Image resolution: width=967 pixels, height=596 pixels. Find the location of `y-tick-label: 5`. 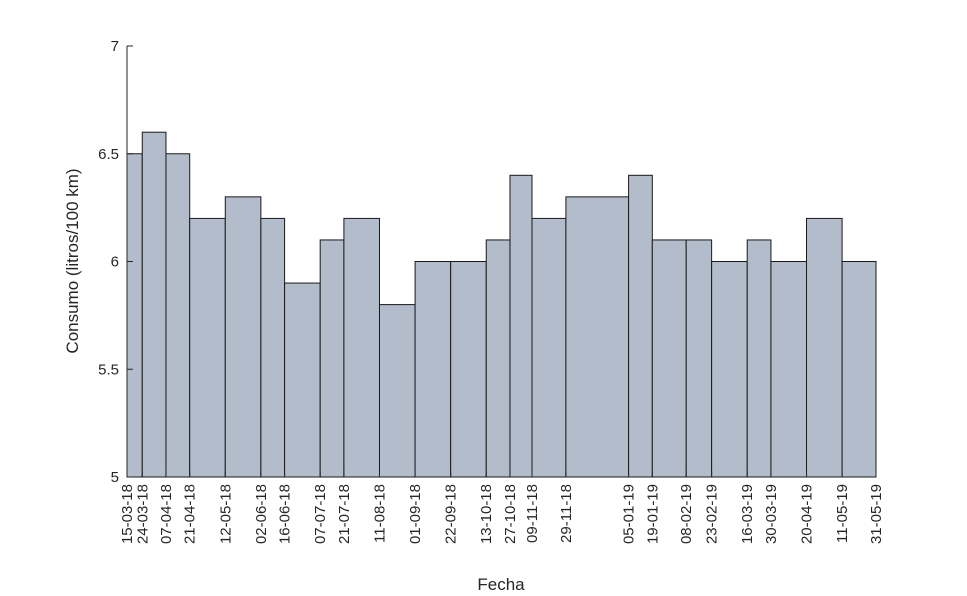

y-tick-label: 5 is located at coordinates (115, 477).